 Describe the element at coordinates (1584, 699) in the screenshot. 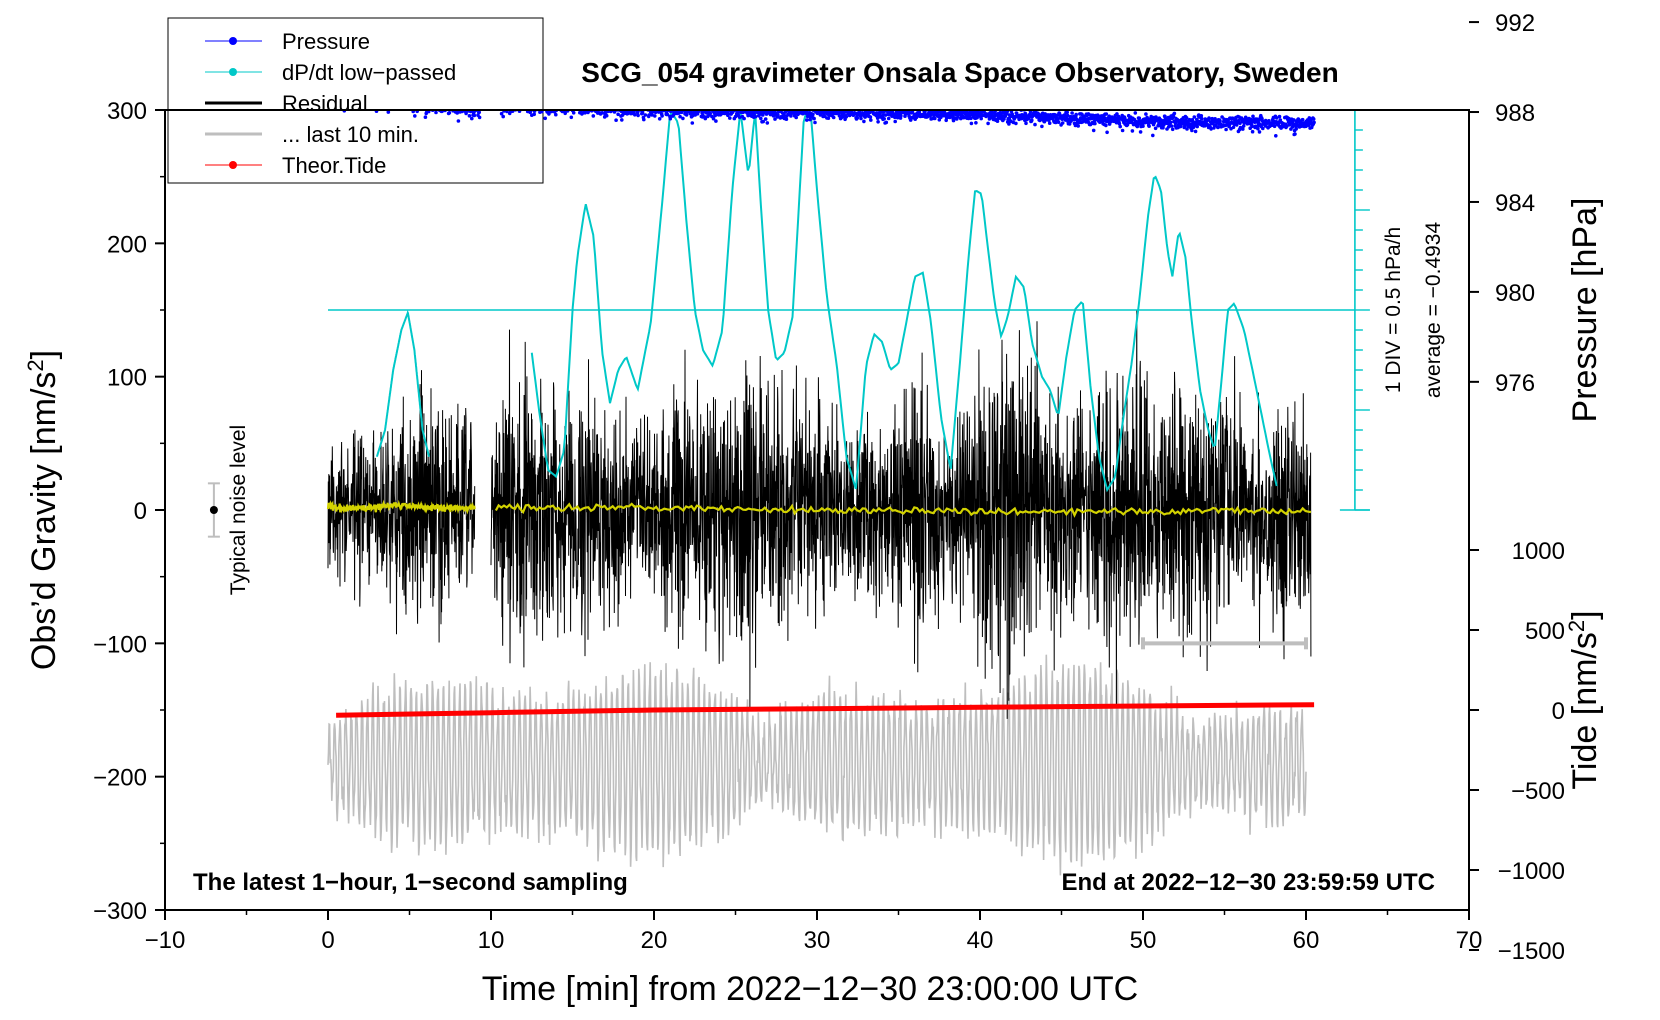

I see `y-axis-label-tide: Tide [nm/s2]` at that location.